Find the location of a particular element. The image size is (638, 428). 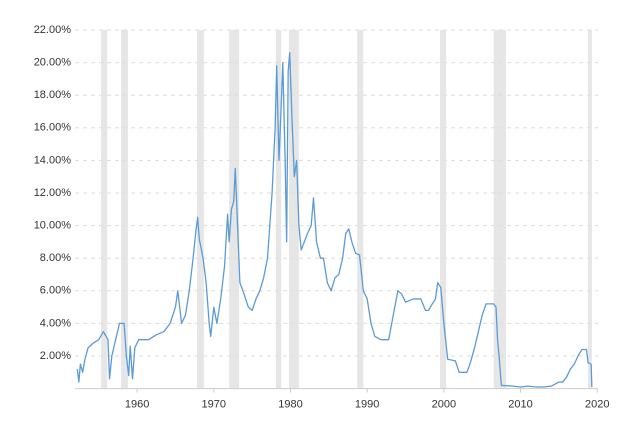

y-tick-label: 12.00% is located at coordinates (53, 193).